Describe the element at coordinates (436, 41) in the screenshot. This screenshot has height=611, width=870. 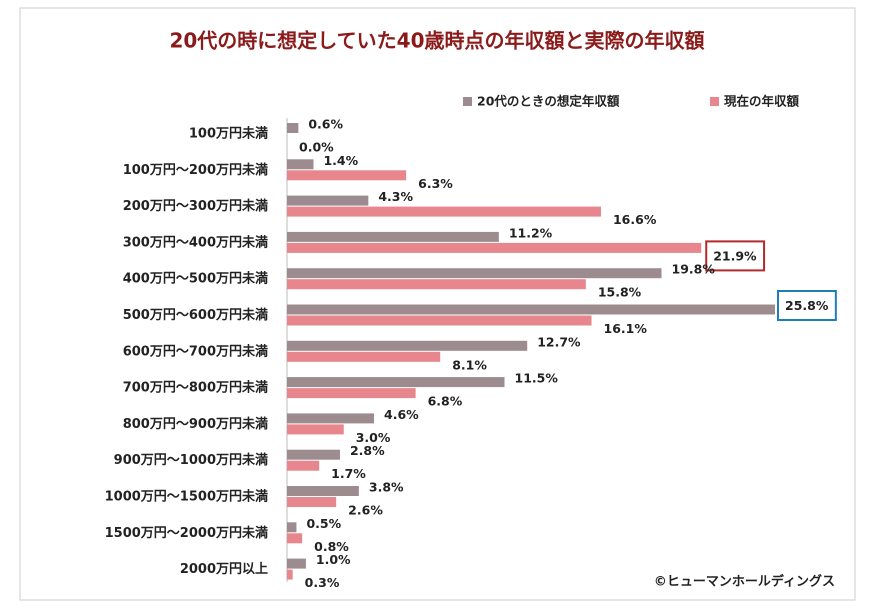
I see `chart-title: 20代の時に想定していた40歳時点の年収額と実際の年収額` at that location.